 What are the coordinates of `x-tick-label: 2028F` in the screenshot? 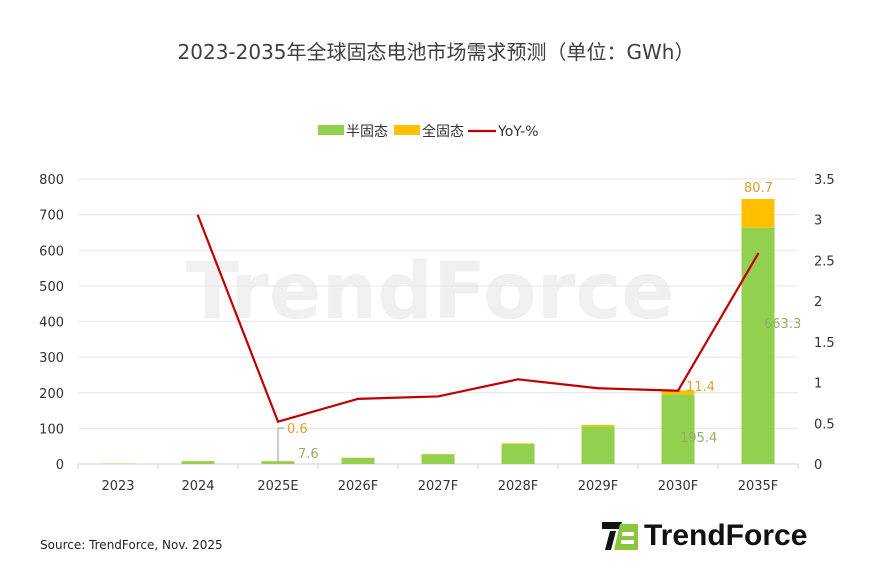 It's located at (518, 486).